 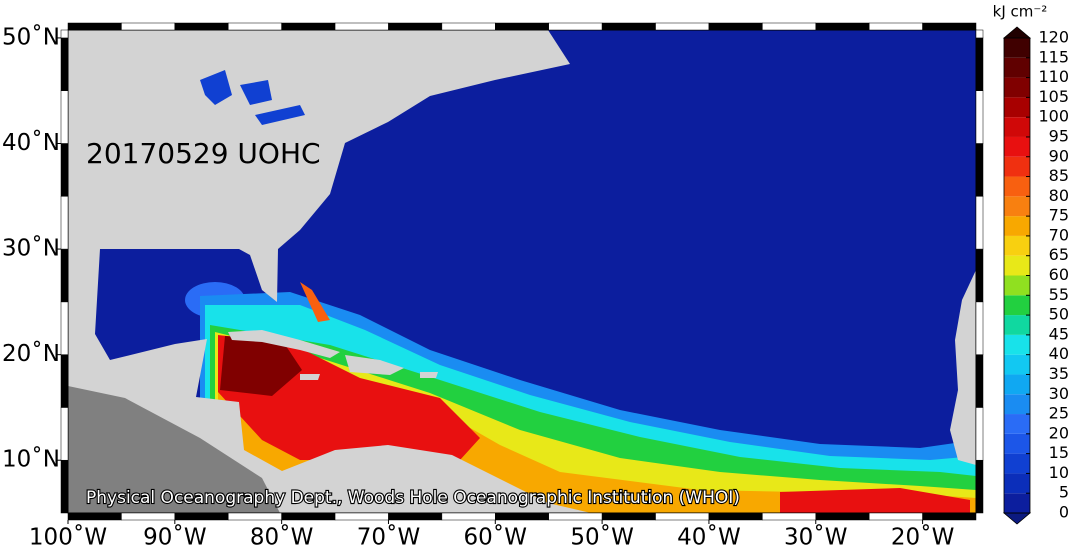 What do you see at coordinates (602, 537) in the screenshot?
I see `lon-tick-label: 50˚W` at bounding box center [602, 537].